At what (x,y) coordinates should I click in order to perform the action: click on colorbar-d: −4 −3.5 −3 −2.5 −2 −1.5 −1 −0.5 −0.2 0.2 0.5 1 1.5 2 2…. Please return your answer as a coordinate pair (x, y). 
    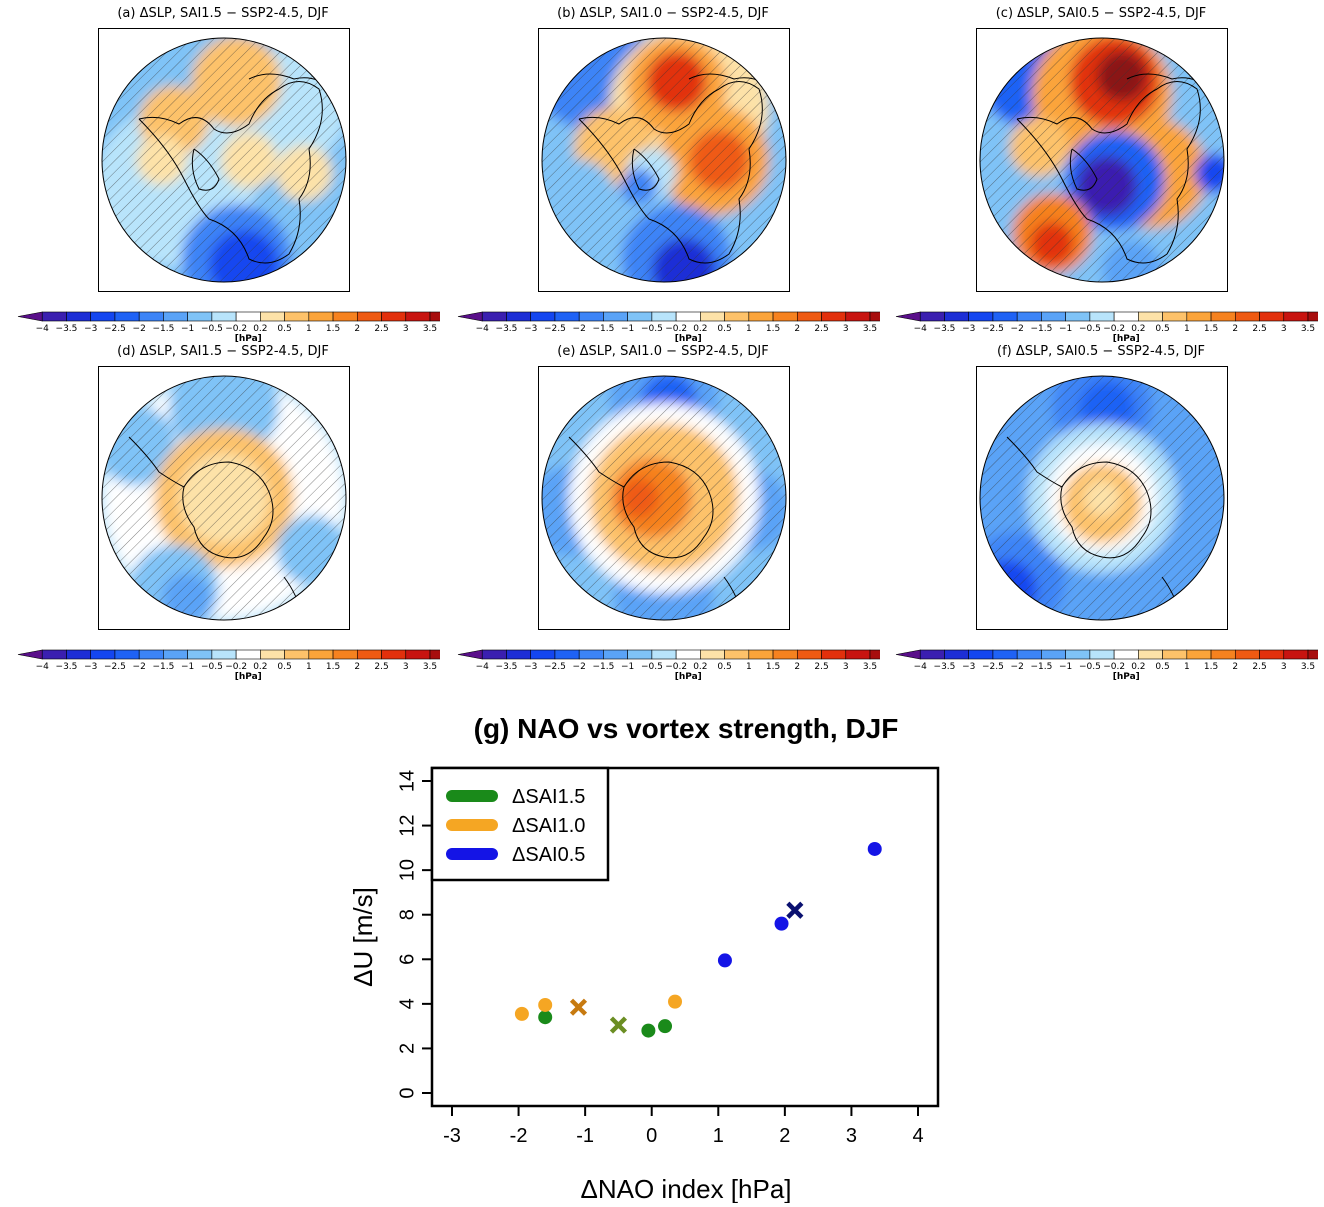
    Looking at the image, I should click on (243, 668).